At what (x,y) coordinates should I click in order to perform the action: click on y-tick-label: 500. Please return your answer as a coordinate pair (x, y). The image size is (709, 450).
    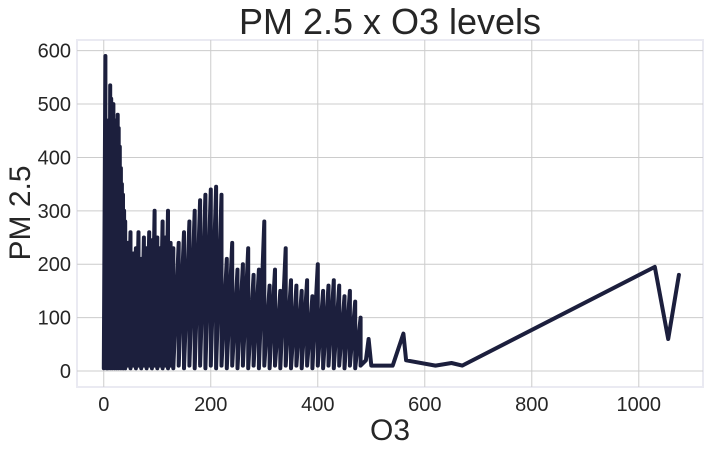
    Looking at the image, I should click on (54, 105).